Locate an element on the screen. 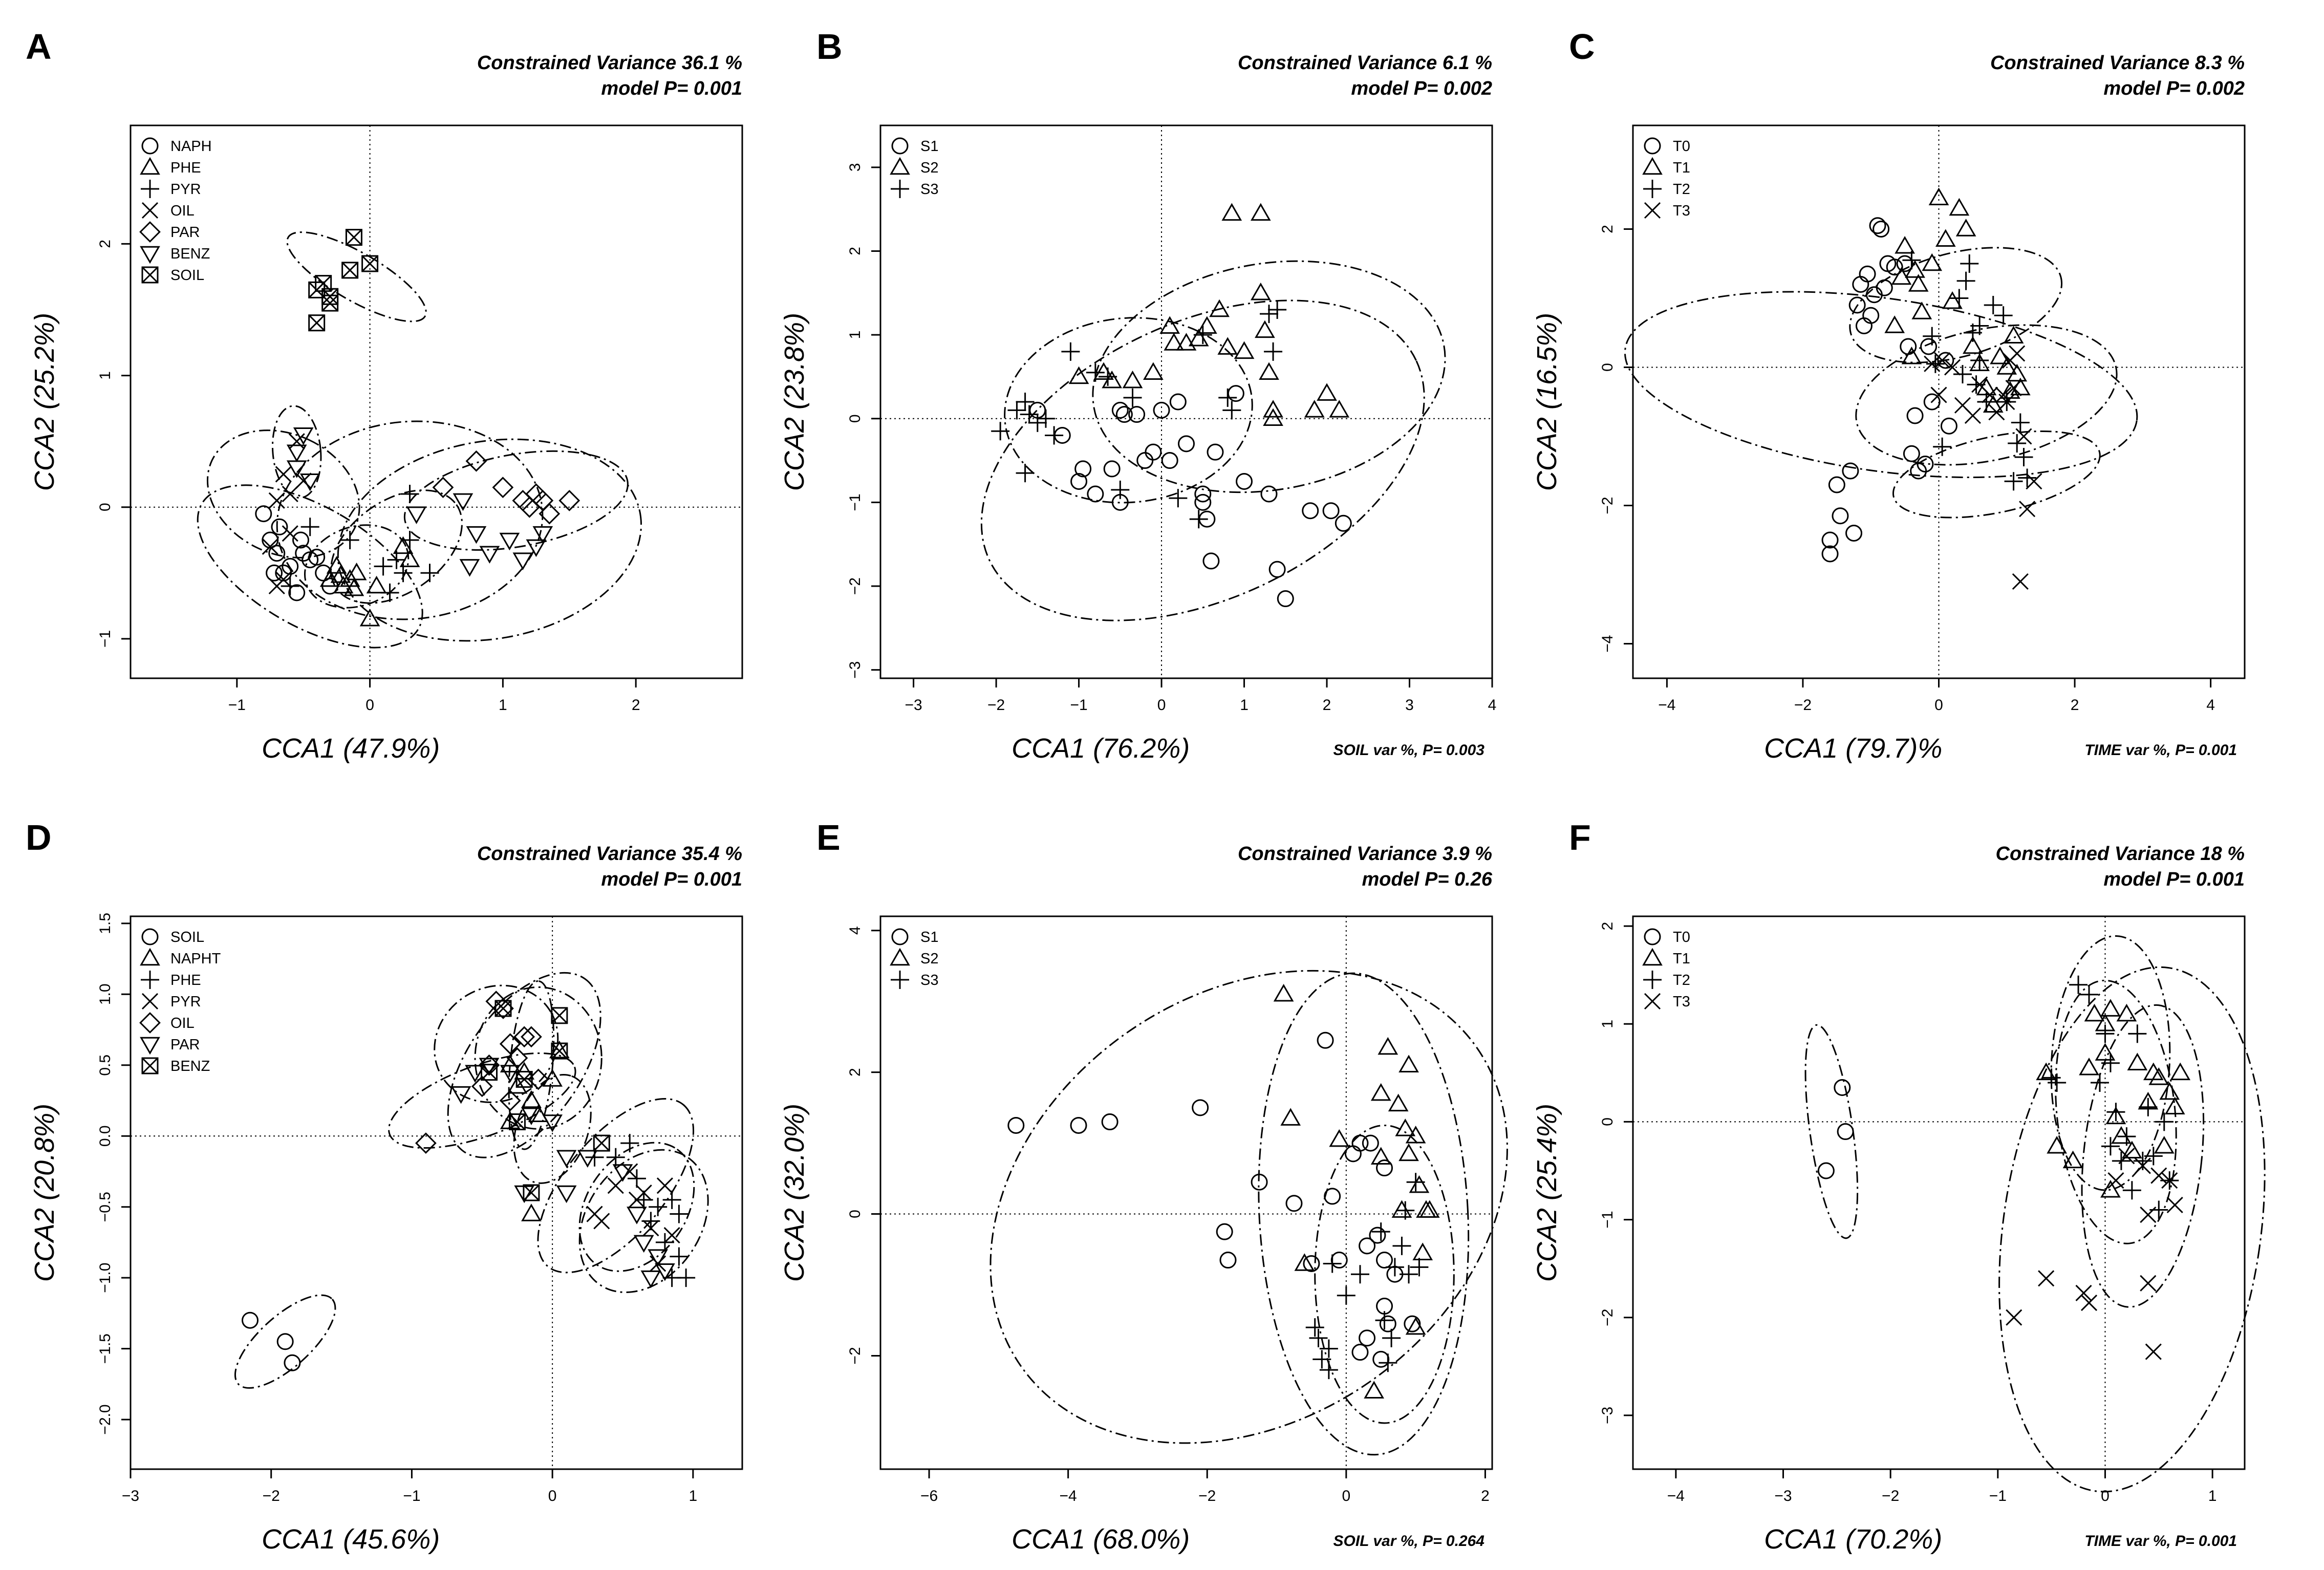 This screenshot has height=1570, width=2324. legend-label: NAPH is located at coordinates (191, 146).